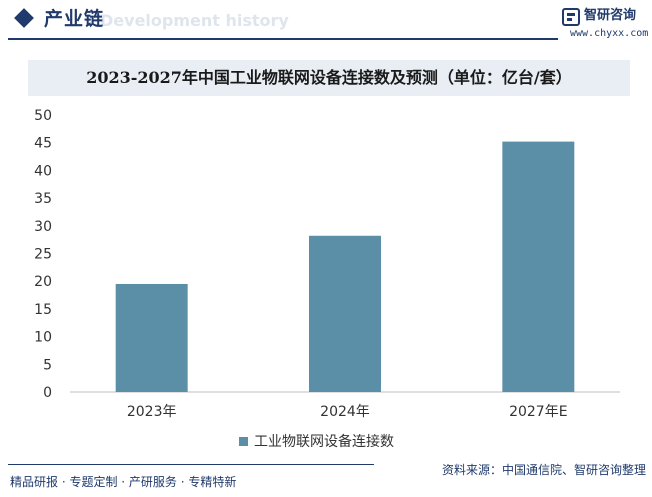 The image size is (652, 497). Describe the element at coordinates (326, 22) in the screenshot. I see `section-header: Development history 产业链` at that location.